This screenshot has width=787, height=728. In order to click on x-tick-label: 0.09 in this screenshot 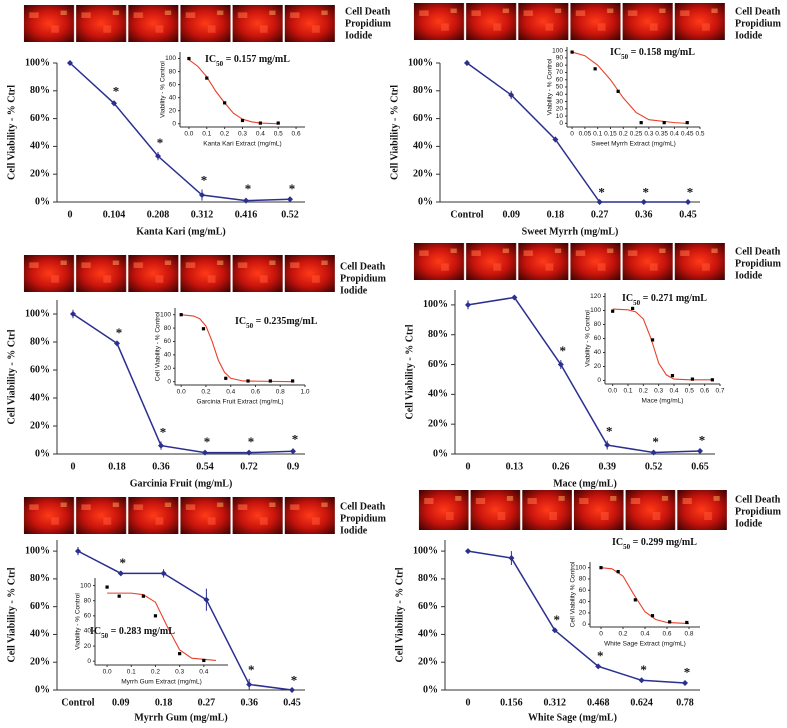, I will do `click(121, 702)`.